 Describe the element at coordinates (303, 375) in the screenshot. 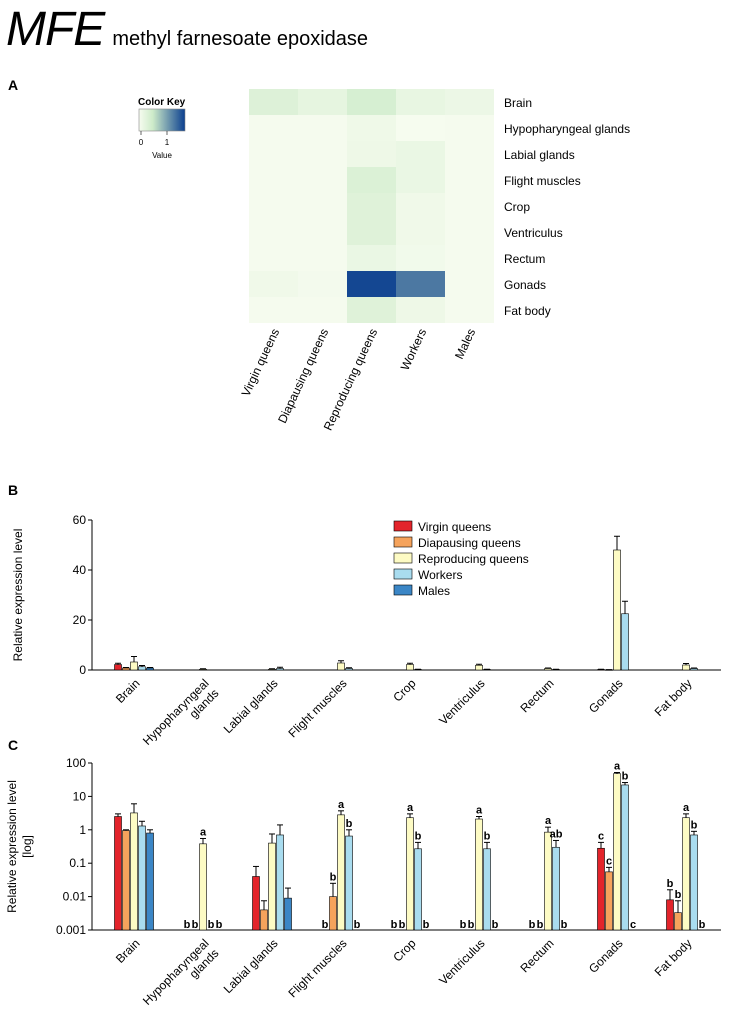

I see `heatmap-column-label: Diapausing queens` at that location.